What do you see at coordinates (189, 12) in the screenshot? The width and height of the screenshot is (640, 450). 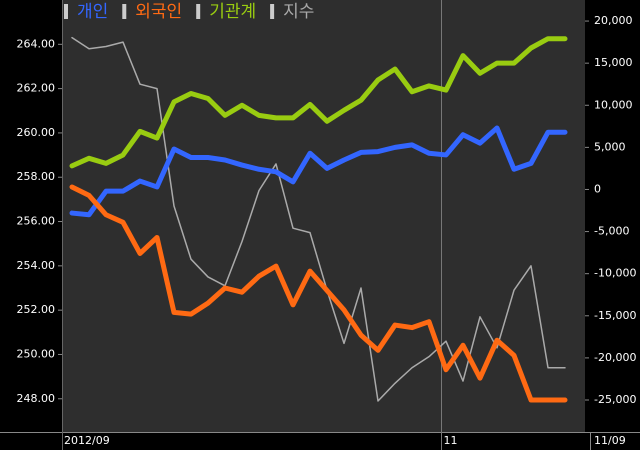 I see `legend: 개인 외국인 기관계 지수` at bounding box center [189, 12].